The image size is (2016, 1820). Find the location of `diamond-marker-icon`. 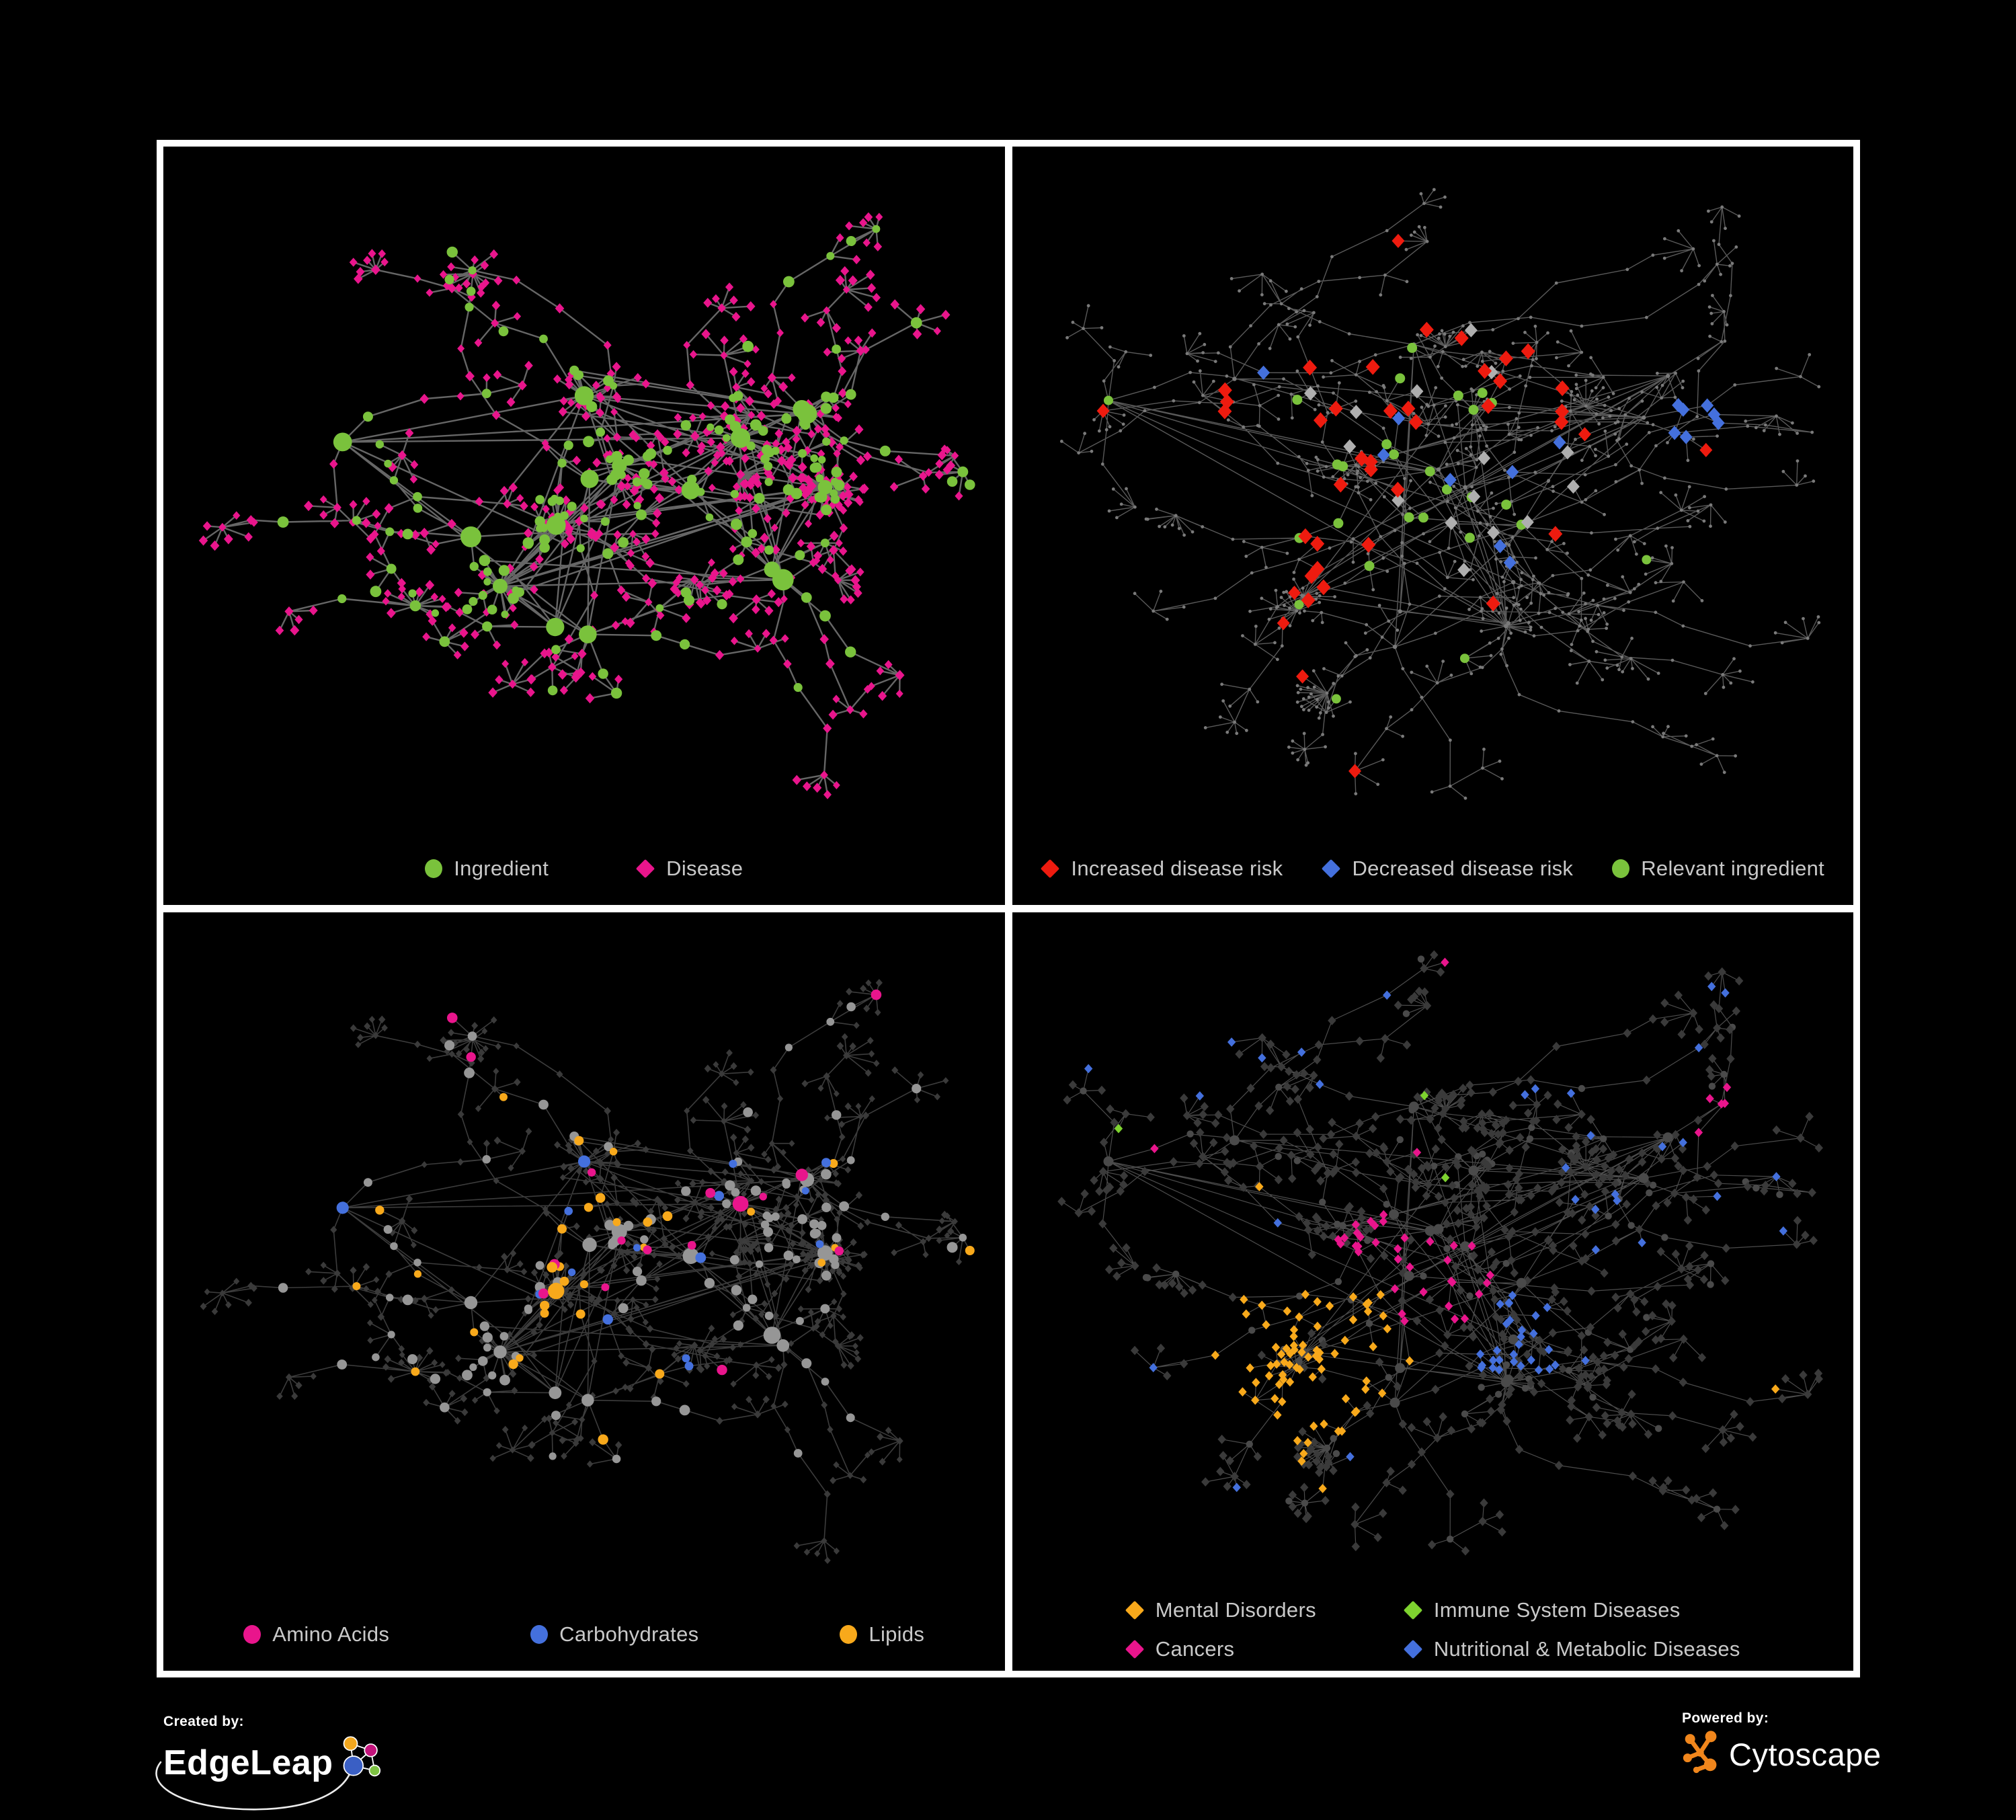

diamond-marker-icon is located at coordinates (1413, 1649).